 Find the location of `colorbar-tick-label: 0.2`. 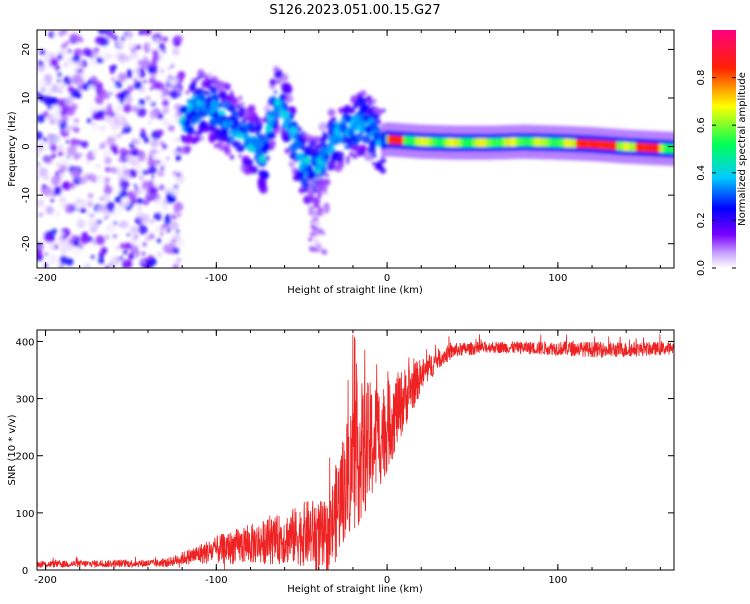

colorbar-tick-label: 0.2 is located at coordinates (701, 220).